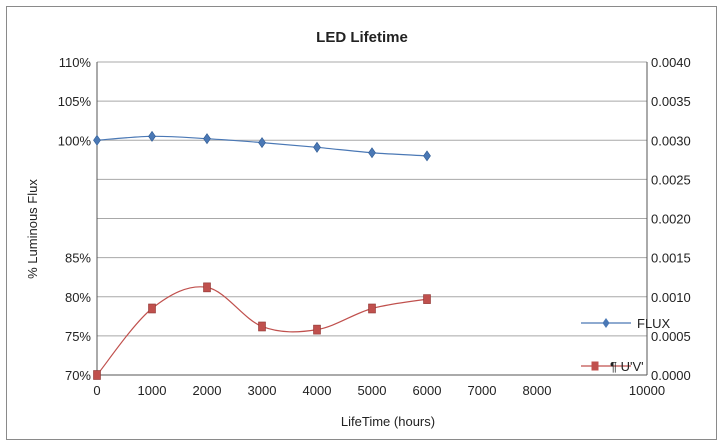  I want to click on x-axis-ticks: 0 1000 2000 3000 4000 5000 6000 7000 8000 10000, so click(379, 390).